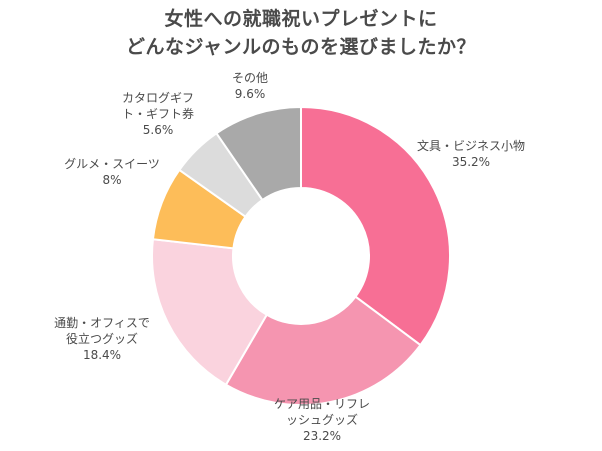 The height and width of the screenshot is (451, 602). I want to click on slice-label-3-line-0: グルメ・スイーツ, so click(112, 164).